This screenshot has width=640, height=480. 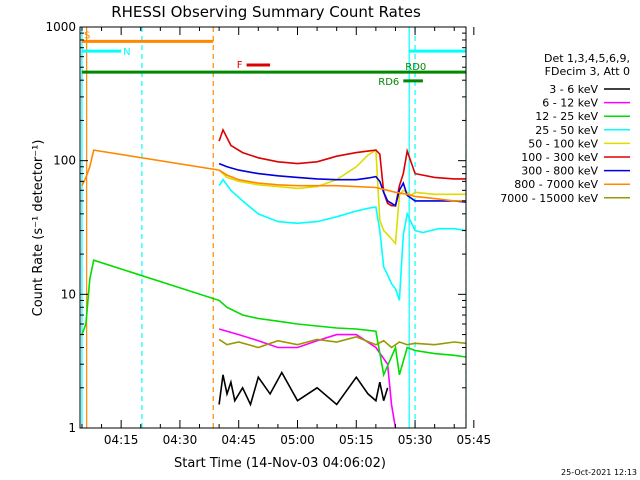 I want to click on flag-label-0: S, so click(x=87, y=35).